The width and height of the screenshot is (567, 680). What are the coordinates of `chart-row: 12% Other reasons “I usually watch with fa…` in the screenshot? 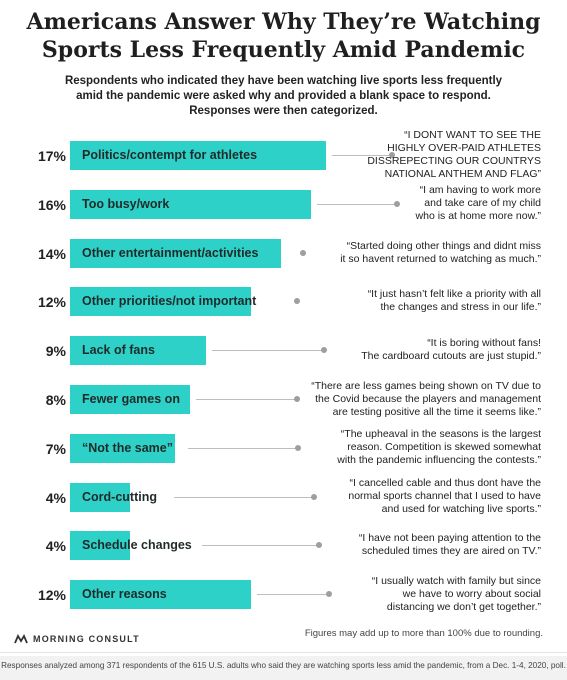 It's located at (283, 597).